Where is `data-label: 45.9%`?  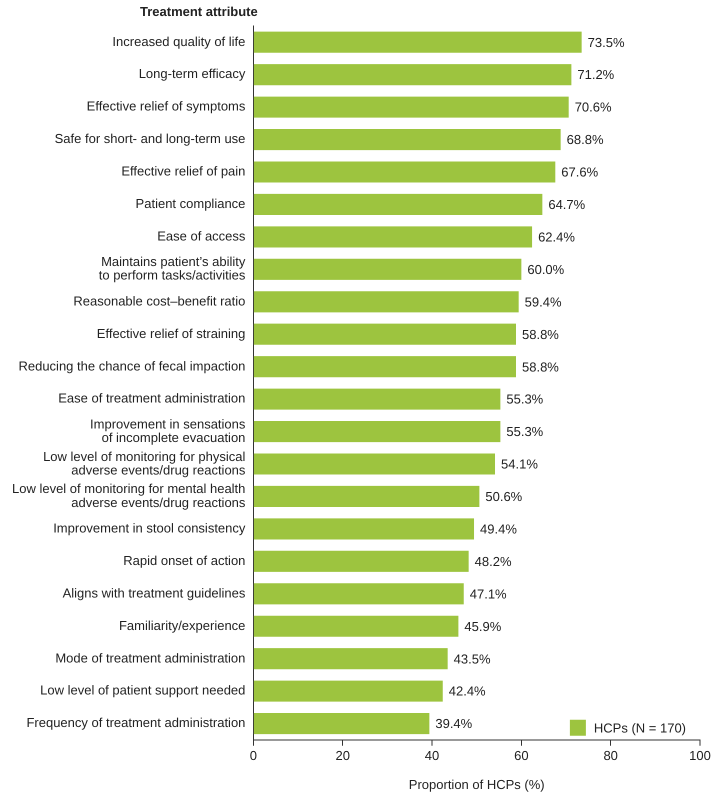 data-label: 45.9% is located at coordinates (483, 626).